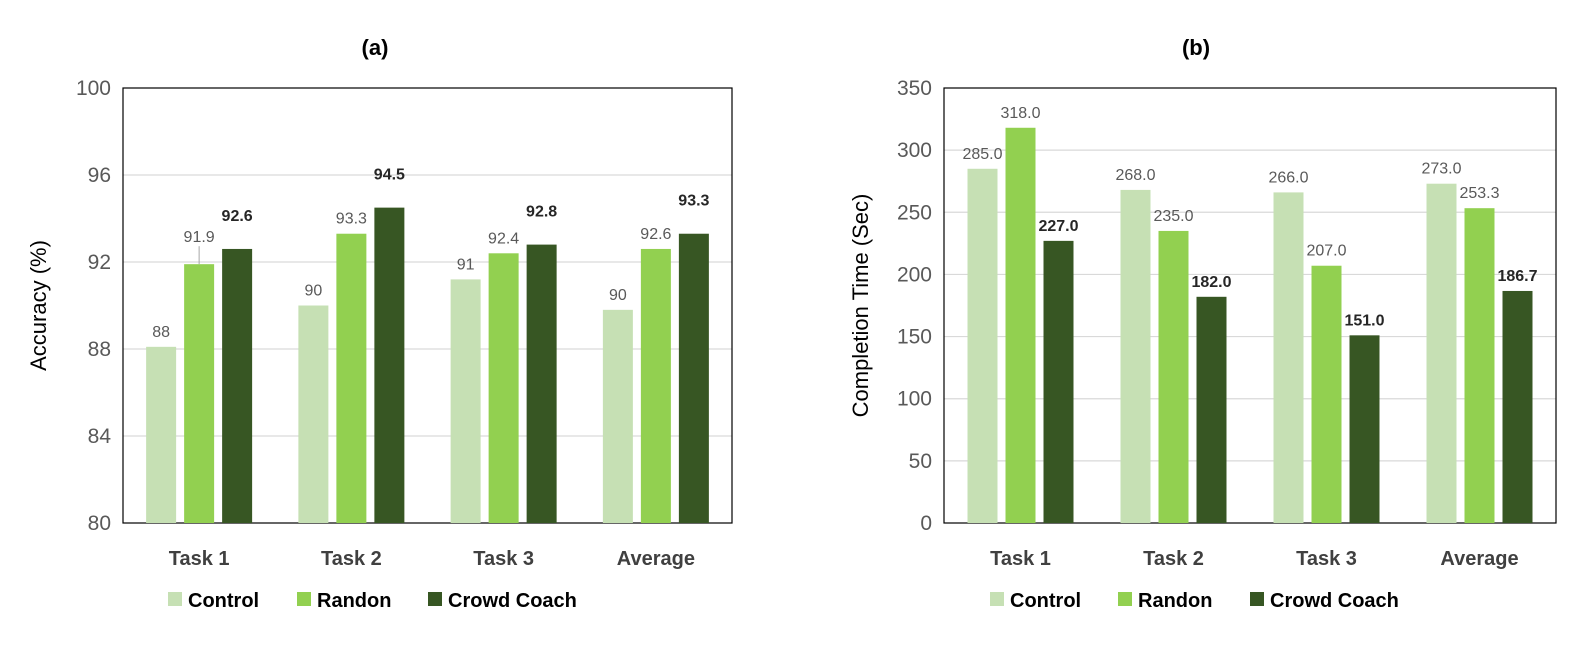  Describe the element at coordinates (38, 305) in the screenshot. I see `y-axis-label: Accuracy (%)` at that location.